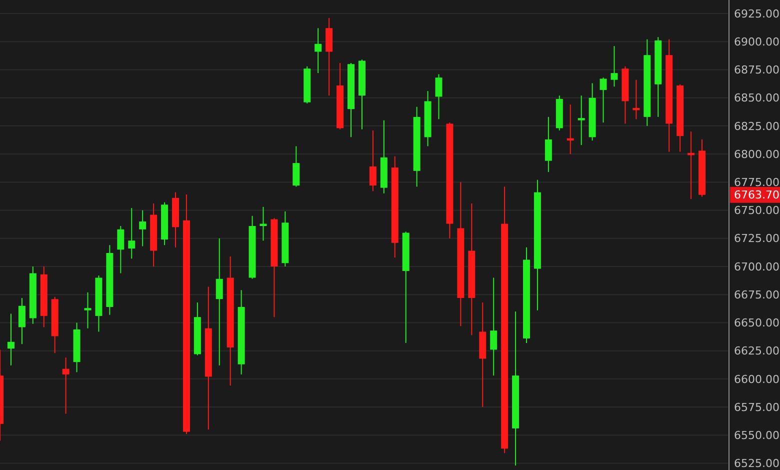 Image resolution: width=780 pixels, height=470 pixels. Describe the element at coordinates (757, 183) in the screenshot. I see `y-tick-label: 6775.00` at that location.